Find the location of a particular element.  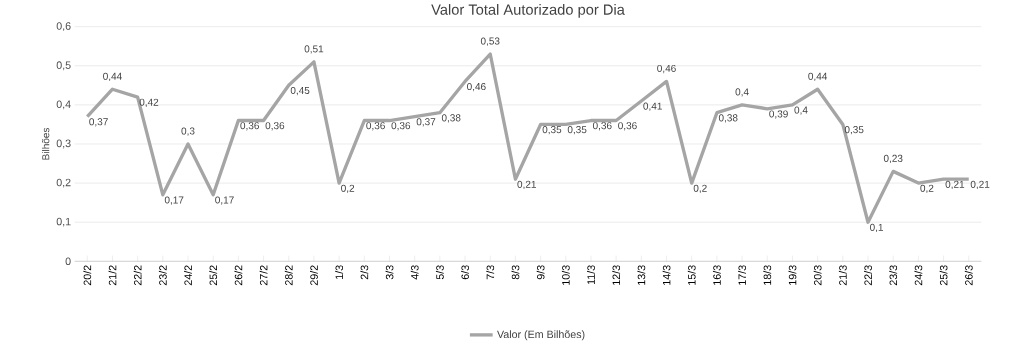

x-tick-label: 25/3 is located at coordinates (943, 275).